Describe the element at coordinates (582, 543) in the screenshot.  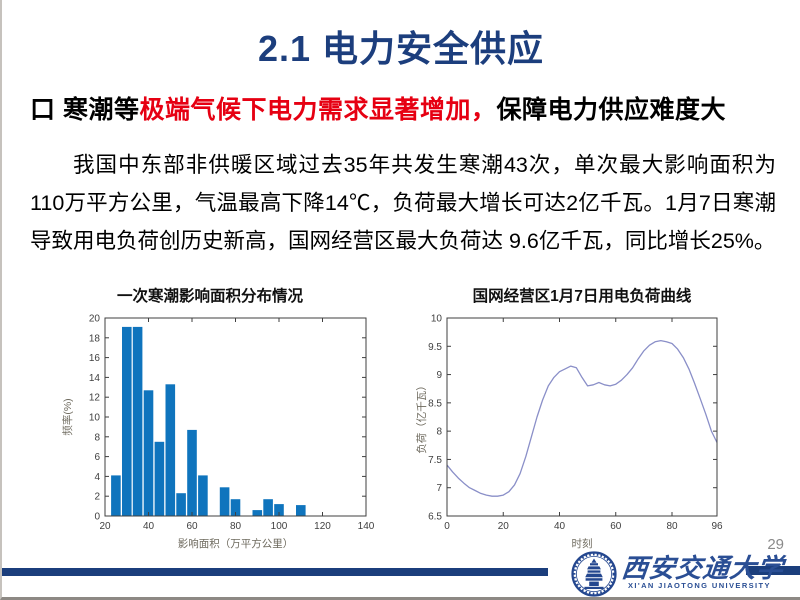
I see `svg-text: 时刻` at that location.